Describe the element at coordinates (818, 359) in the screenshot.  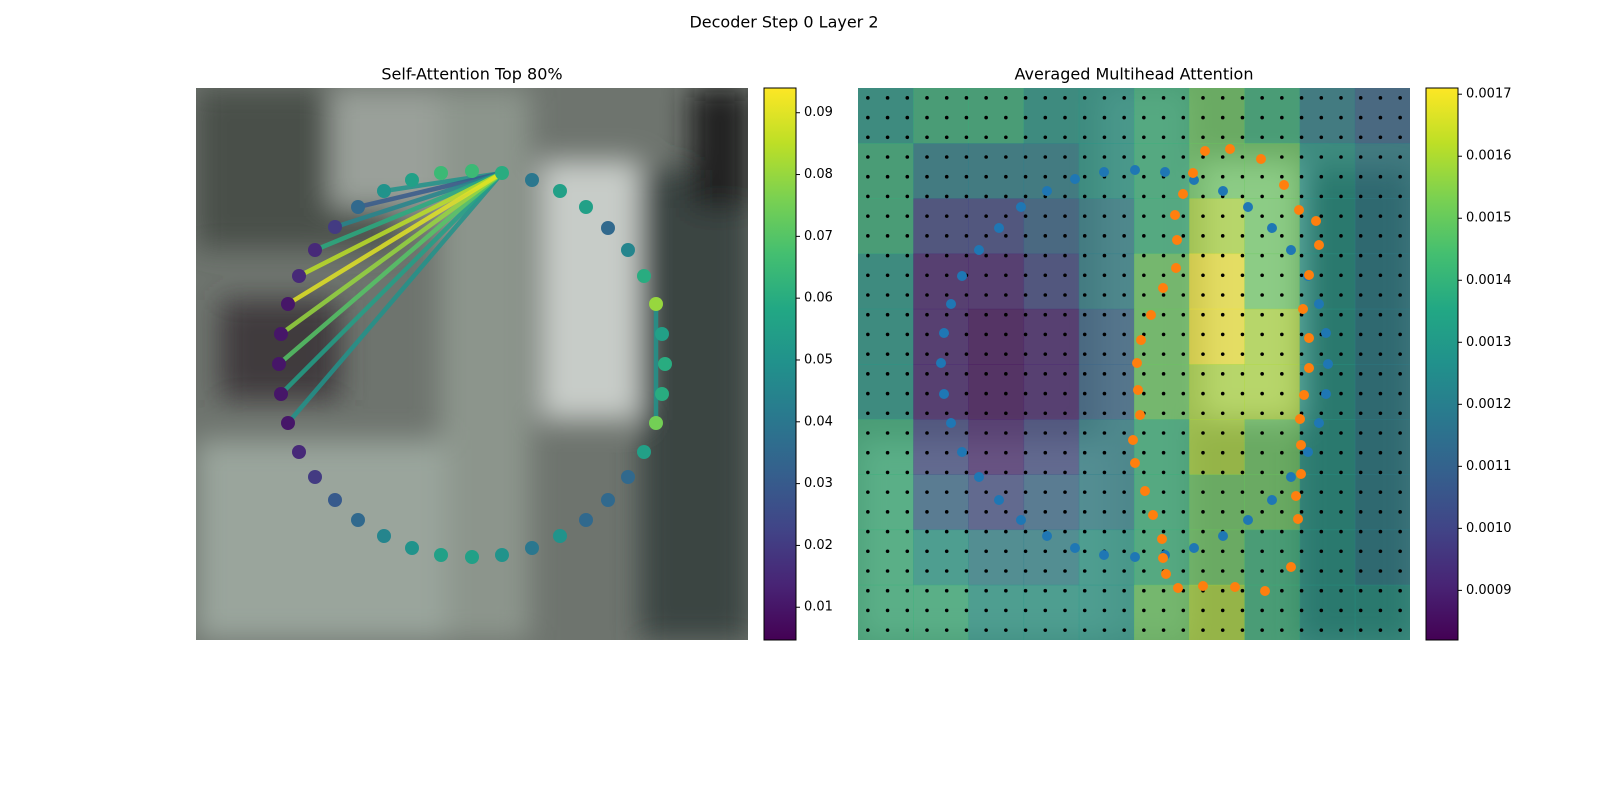
I see `colorbar-tick-label: 0.05` at that location.